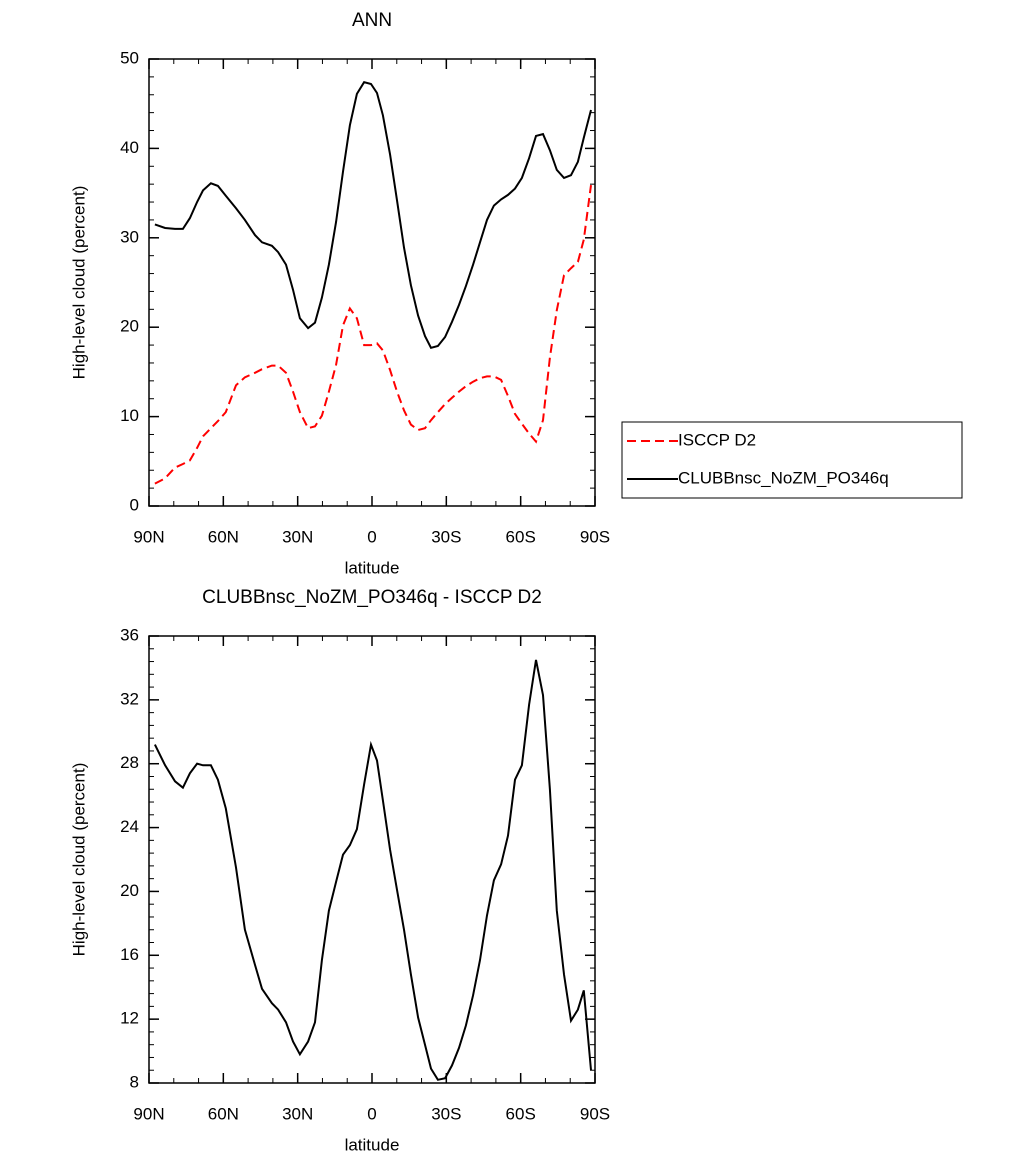 Image resolution: width=1030 pixels, height=1165 pixels. I want to click on legend-box, so click(792, 460).